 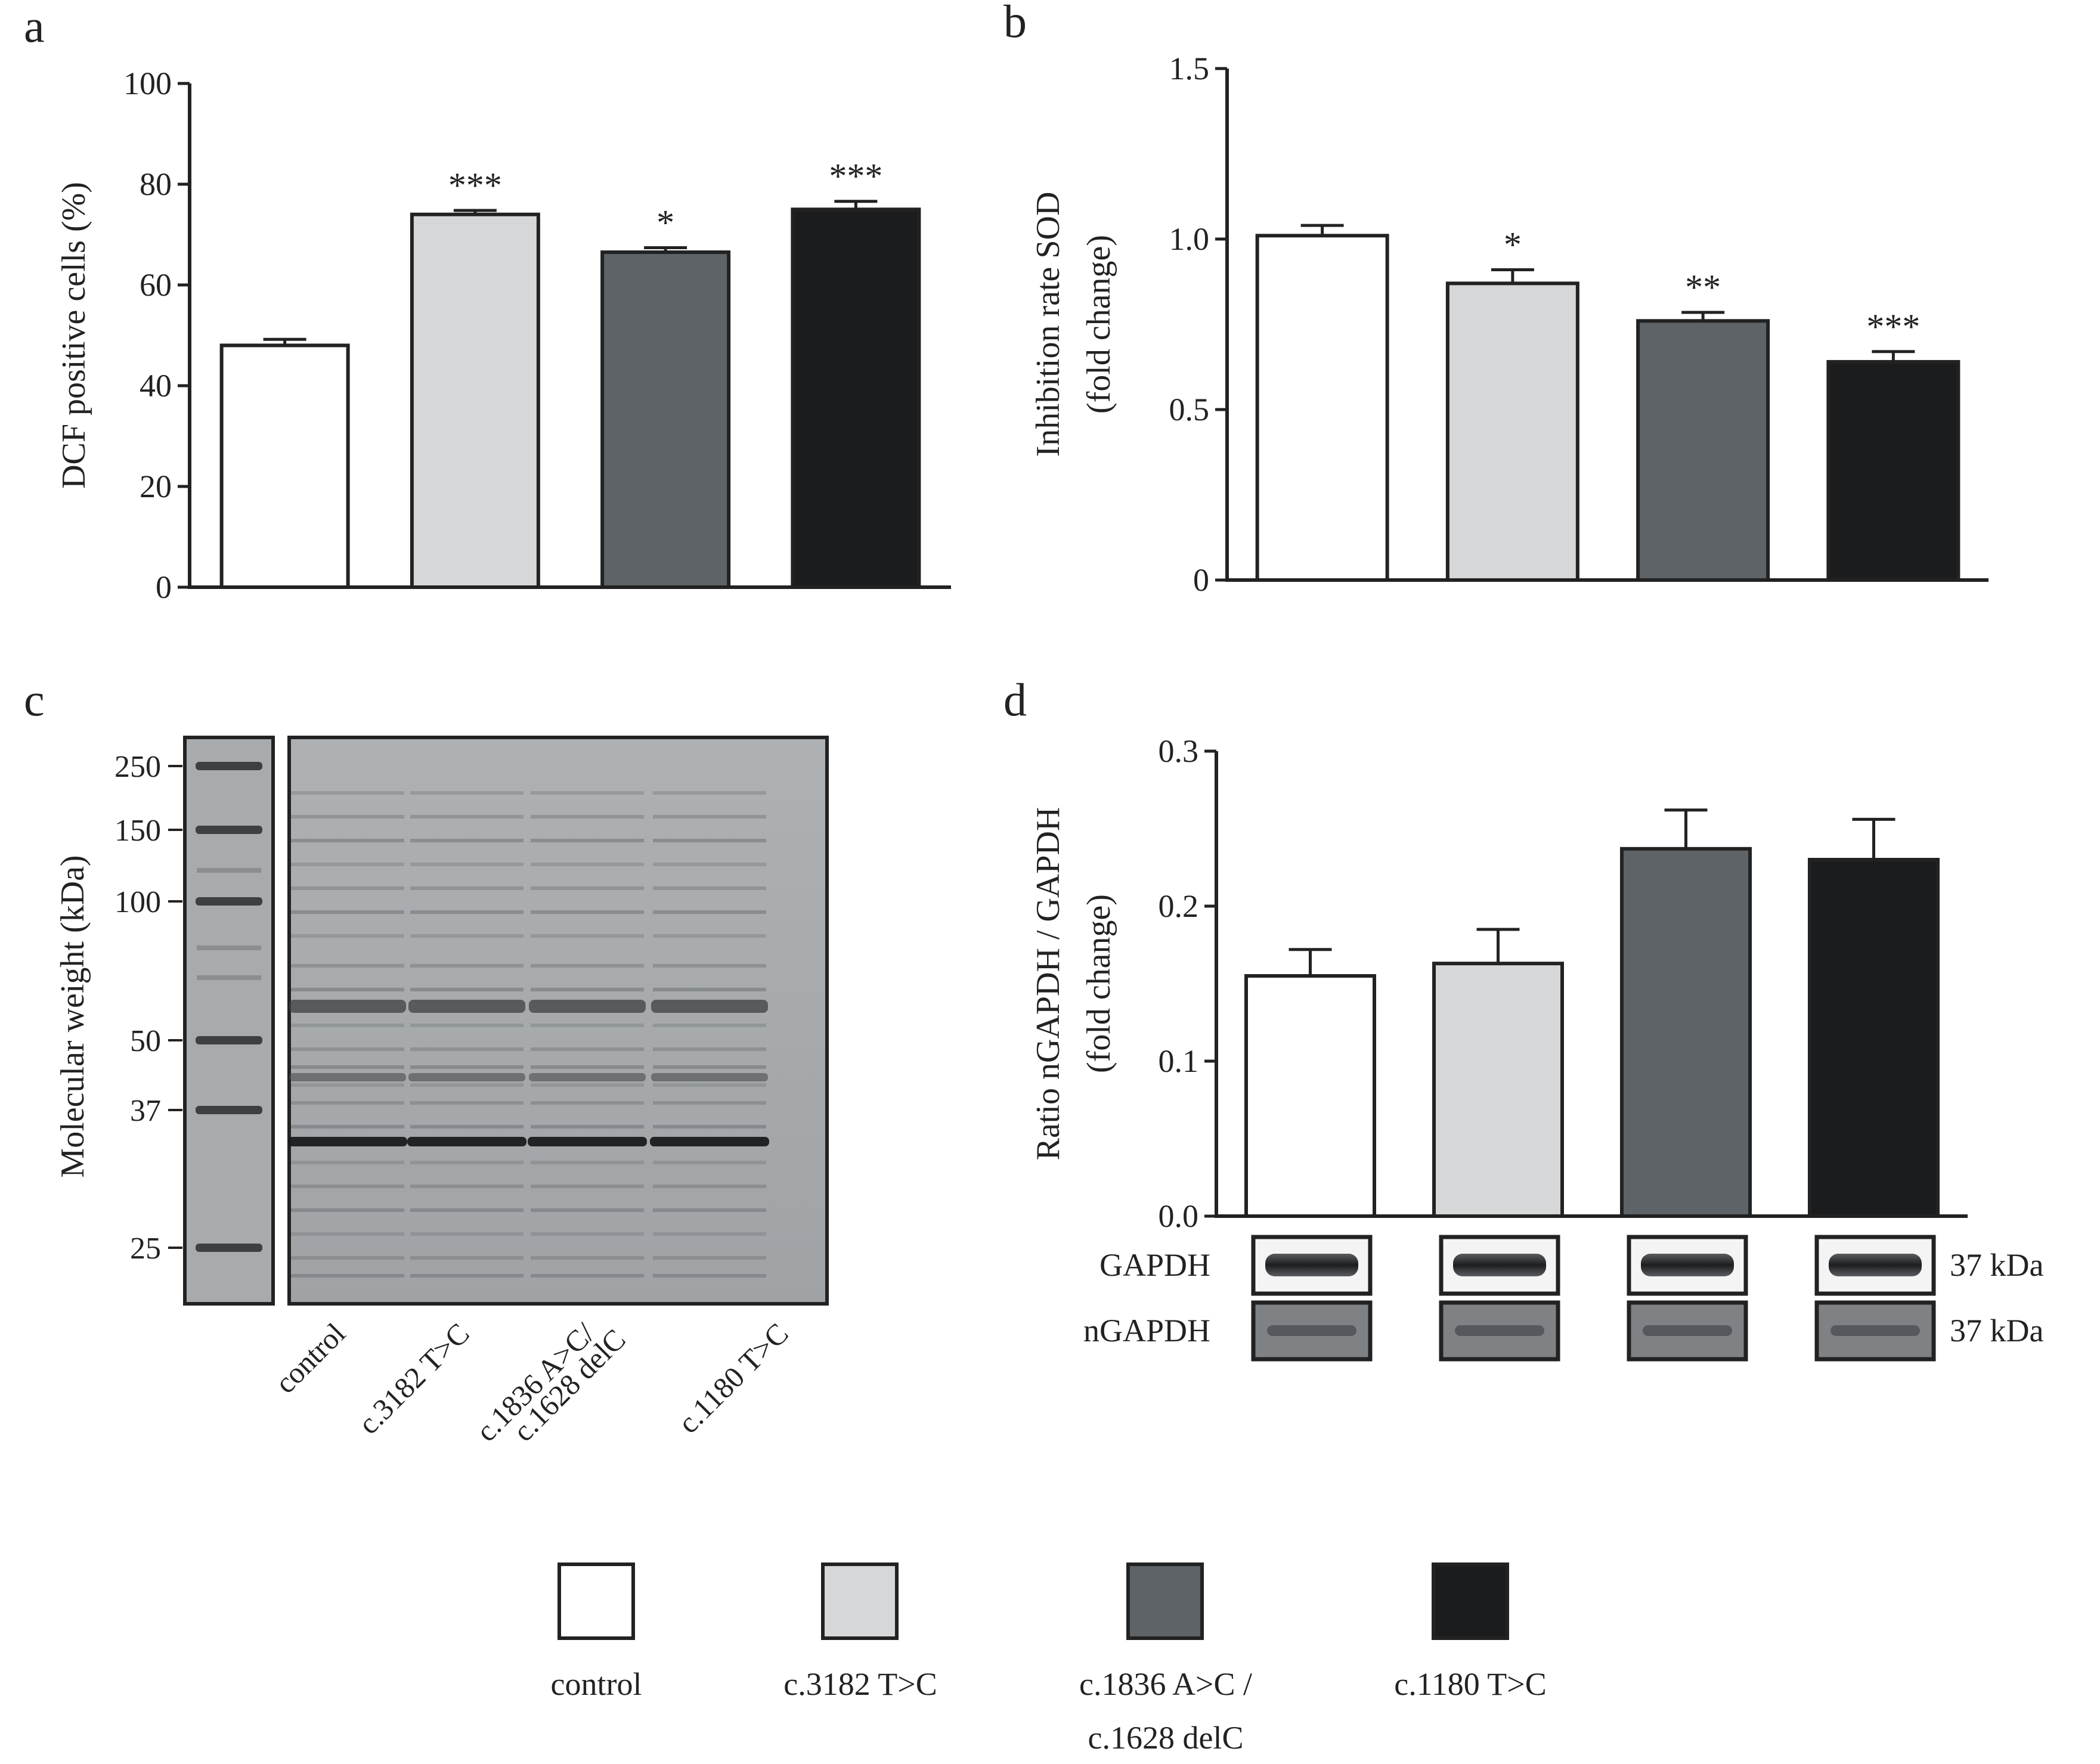 What do you see at coordinates (1470, 1601) in the screenshot?
I see `legend-swatch-c1180` at bounding box center [1470, 1601].